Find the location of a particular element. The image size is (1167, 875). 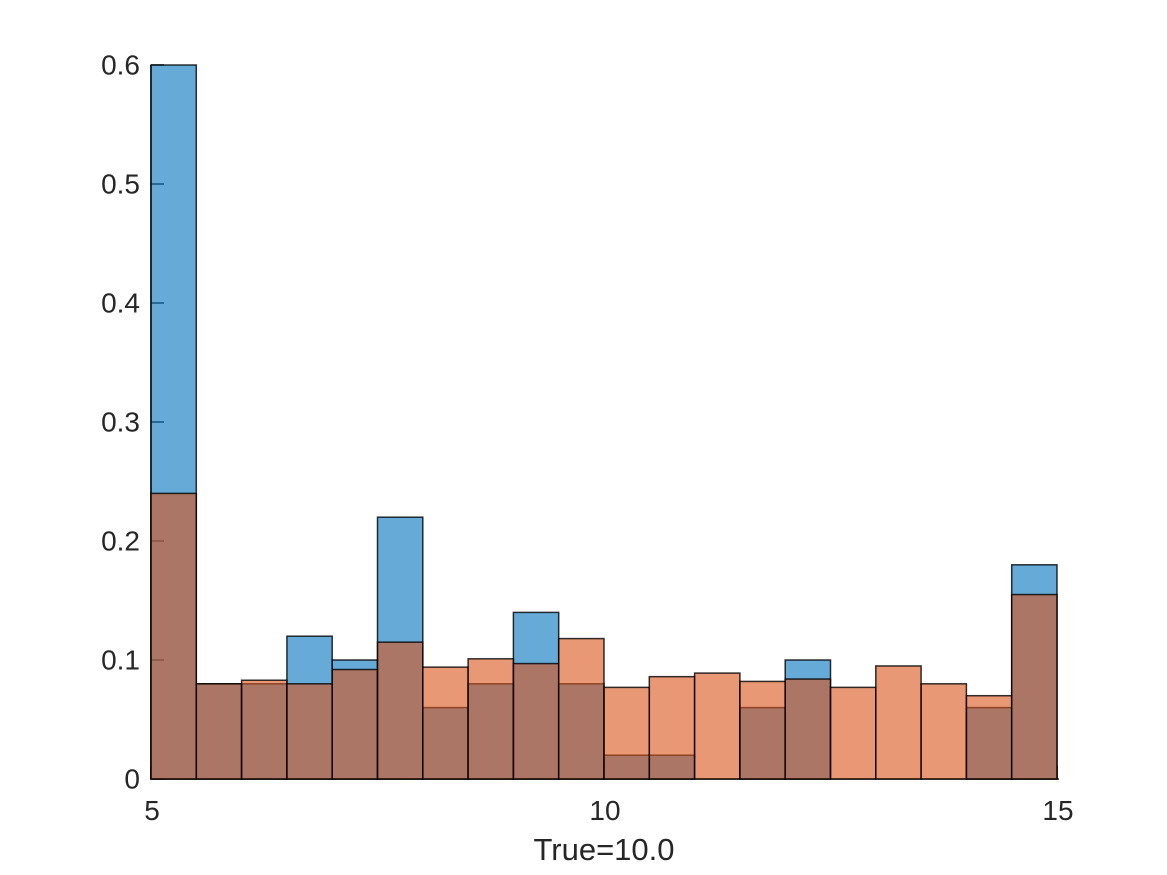

x-tick-label: 10 is located at coordinates (604, 810).